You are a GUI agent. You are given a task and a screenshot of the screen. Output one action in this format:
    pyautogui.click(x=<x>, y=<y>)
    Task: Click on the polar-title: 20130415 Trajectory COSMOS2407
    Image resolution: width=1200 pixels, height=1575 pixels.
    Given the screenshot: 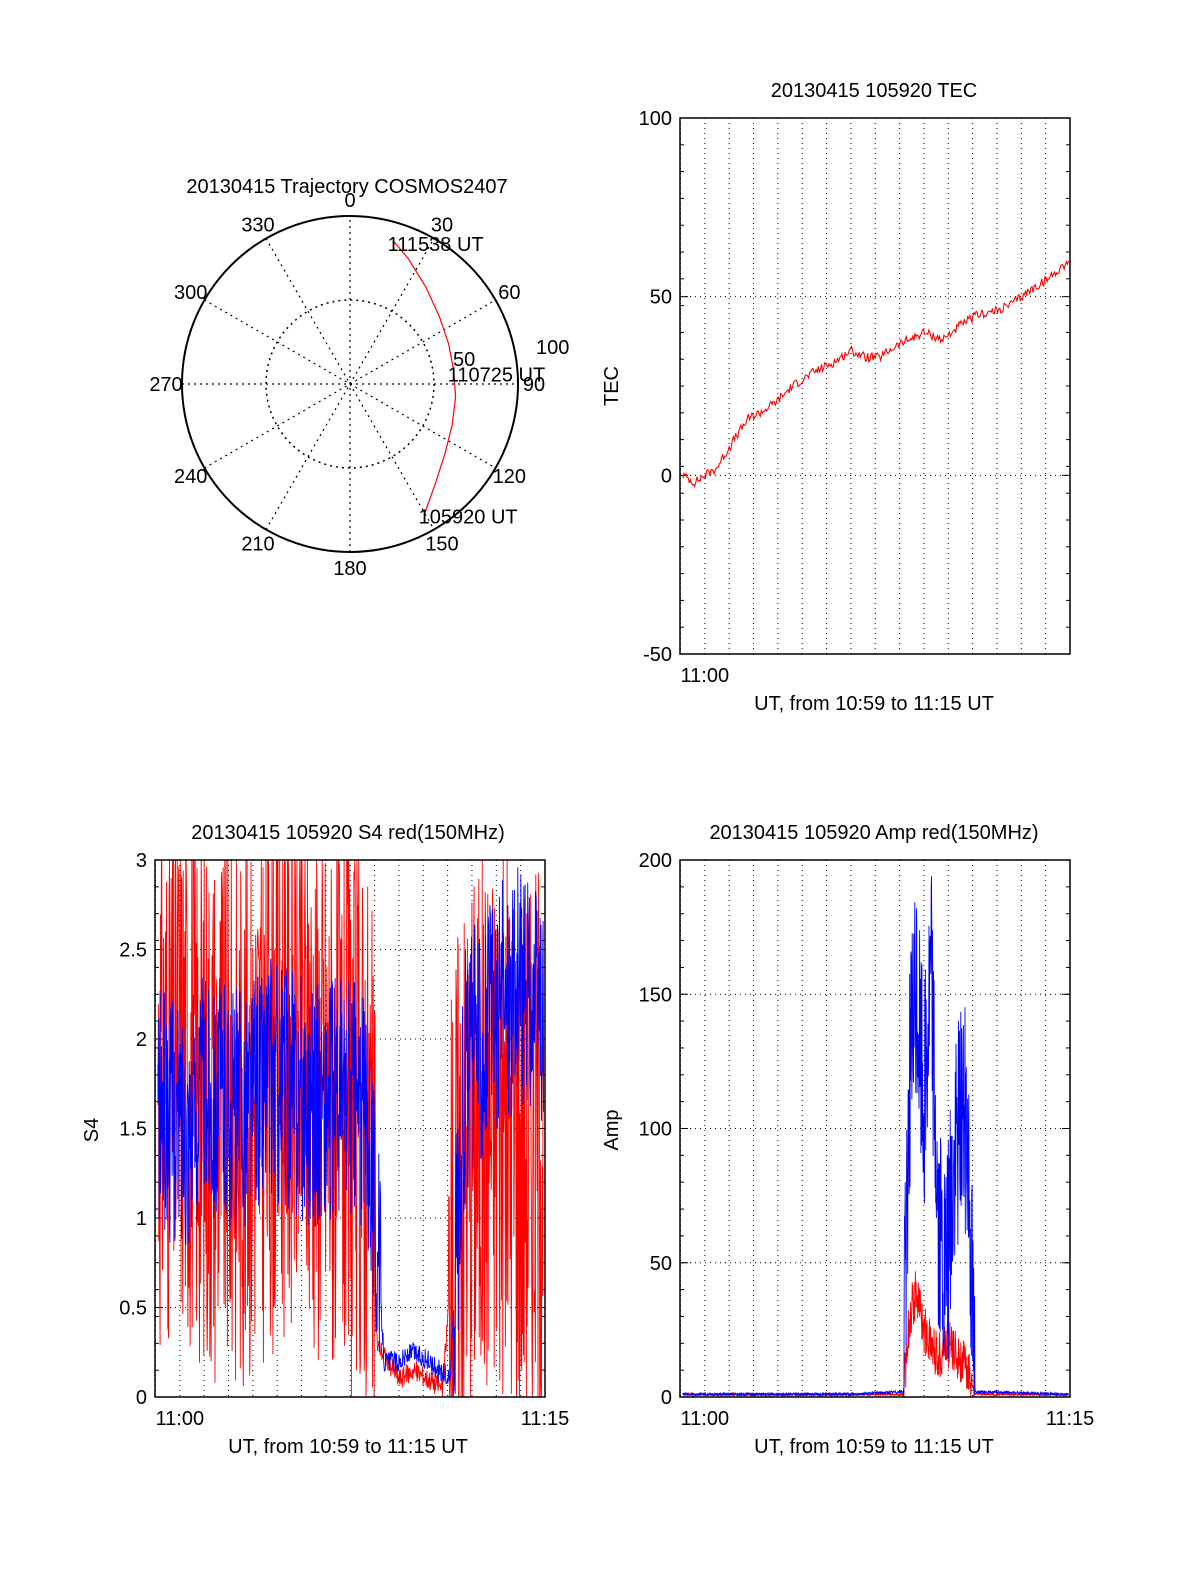 What is the action you would take?
    pyautogui.click(x=346, y=187)
    